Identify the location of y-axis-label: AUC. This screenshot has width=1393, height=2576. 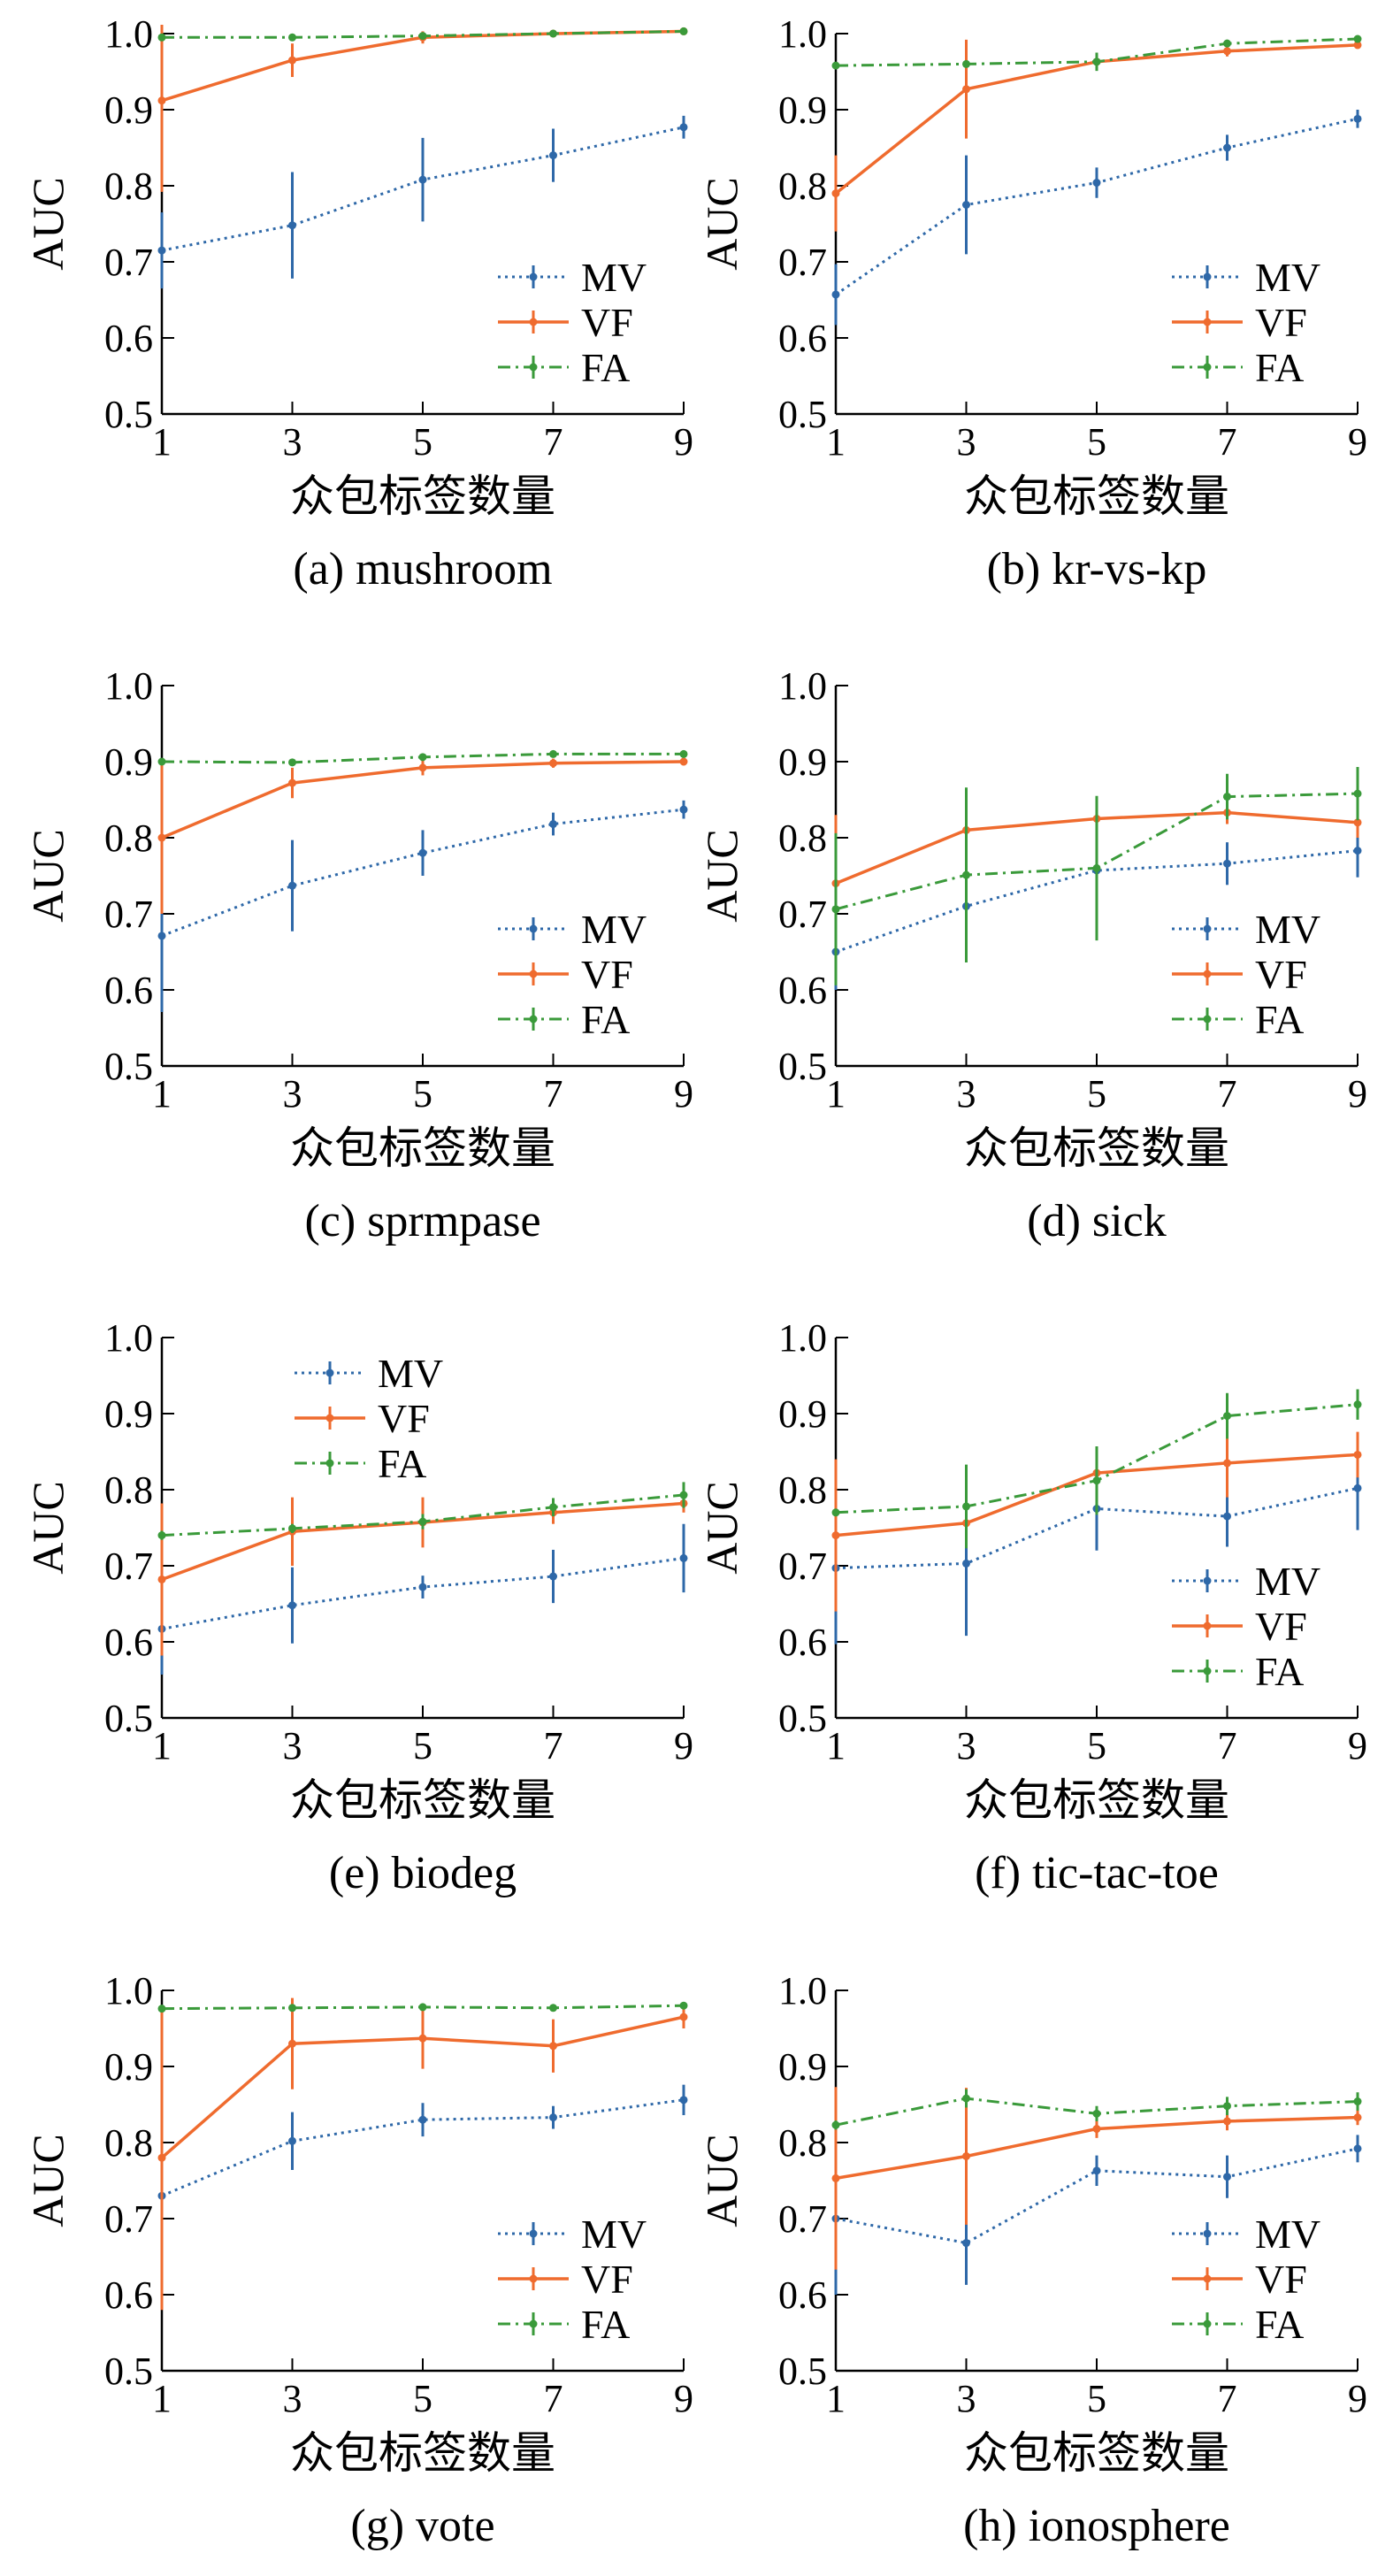
(721, 1528).